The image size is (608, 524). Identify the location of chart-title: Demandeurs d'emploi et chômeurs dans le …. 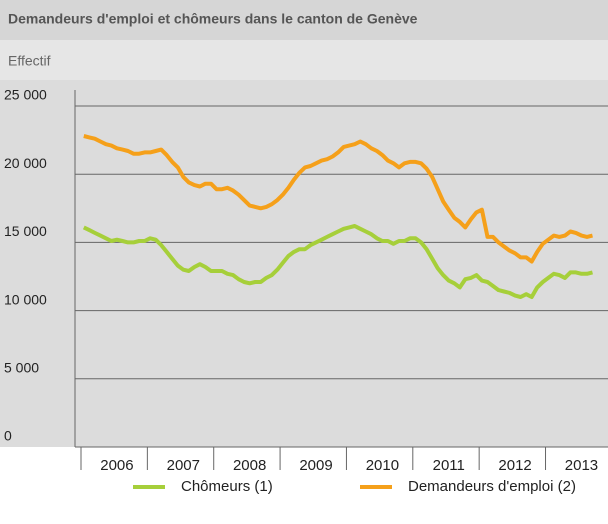
(213, 19).